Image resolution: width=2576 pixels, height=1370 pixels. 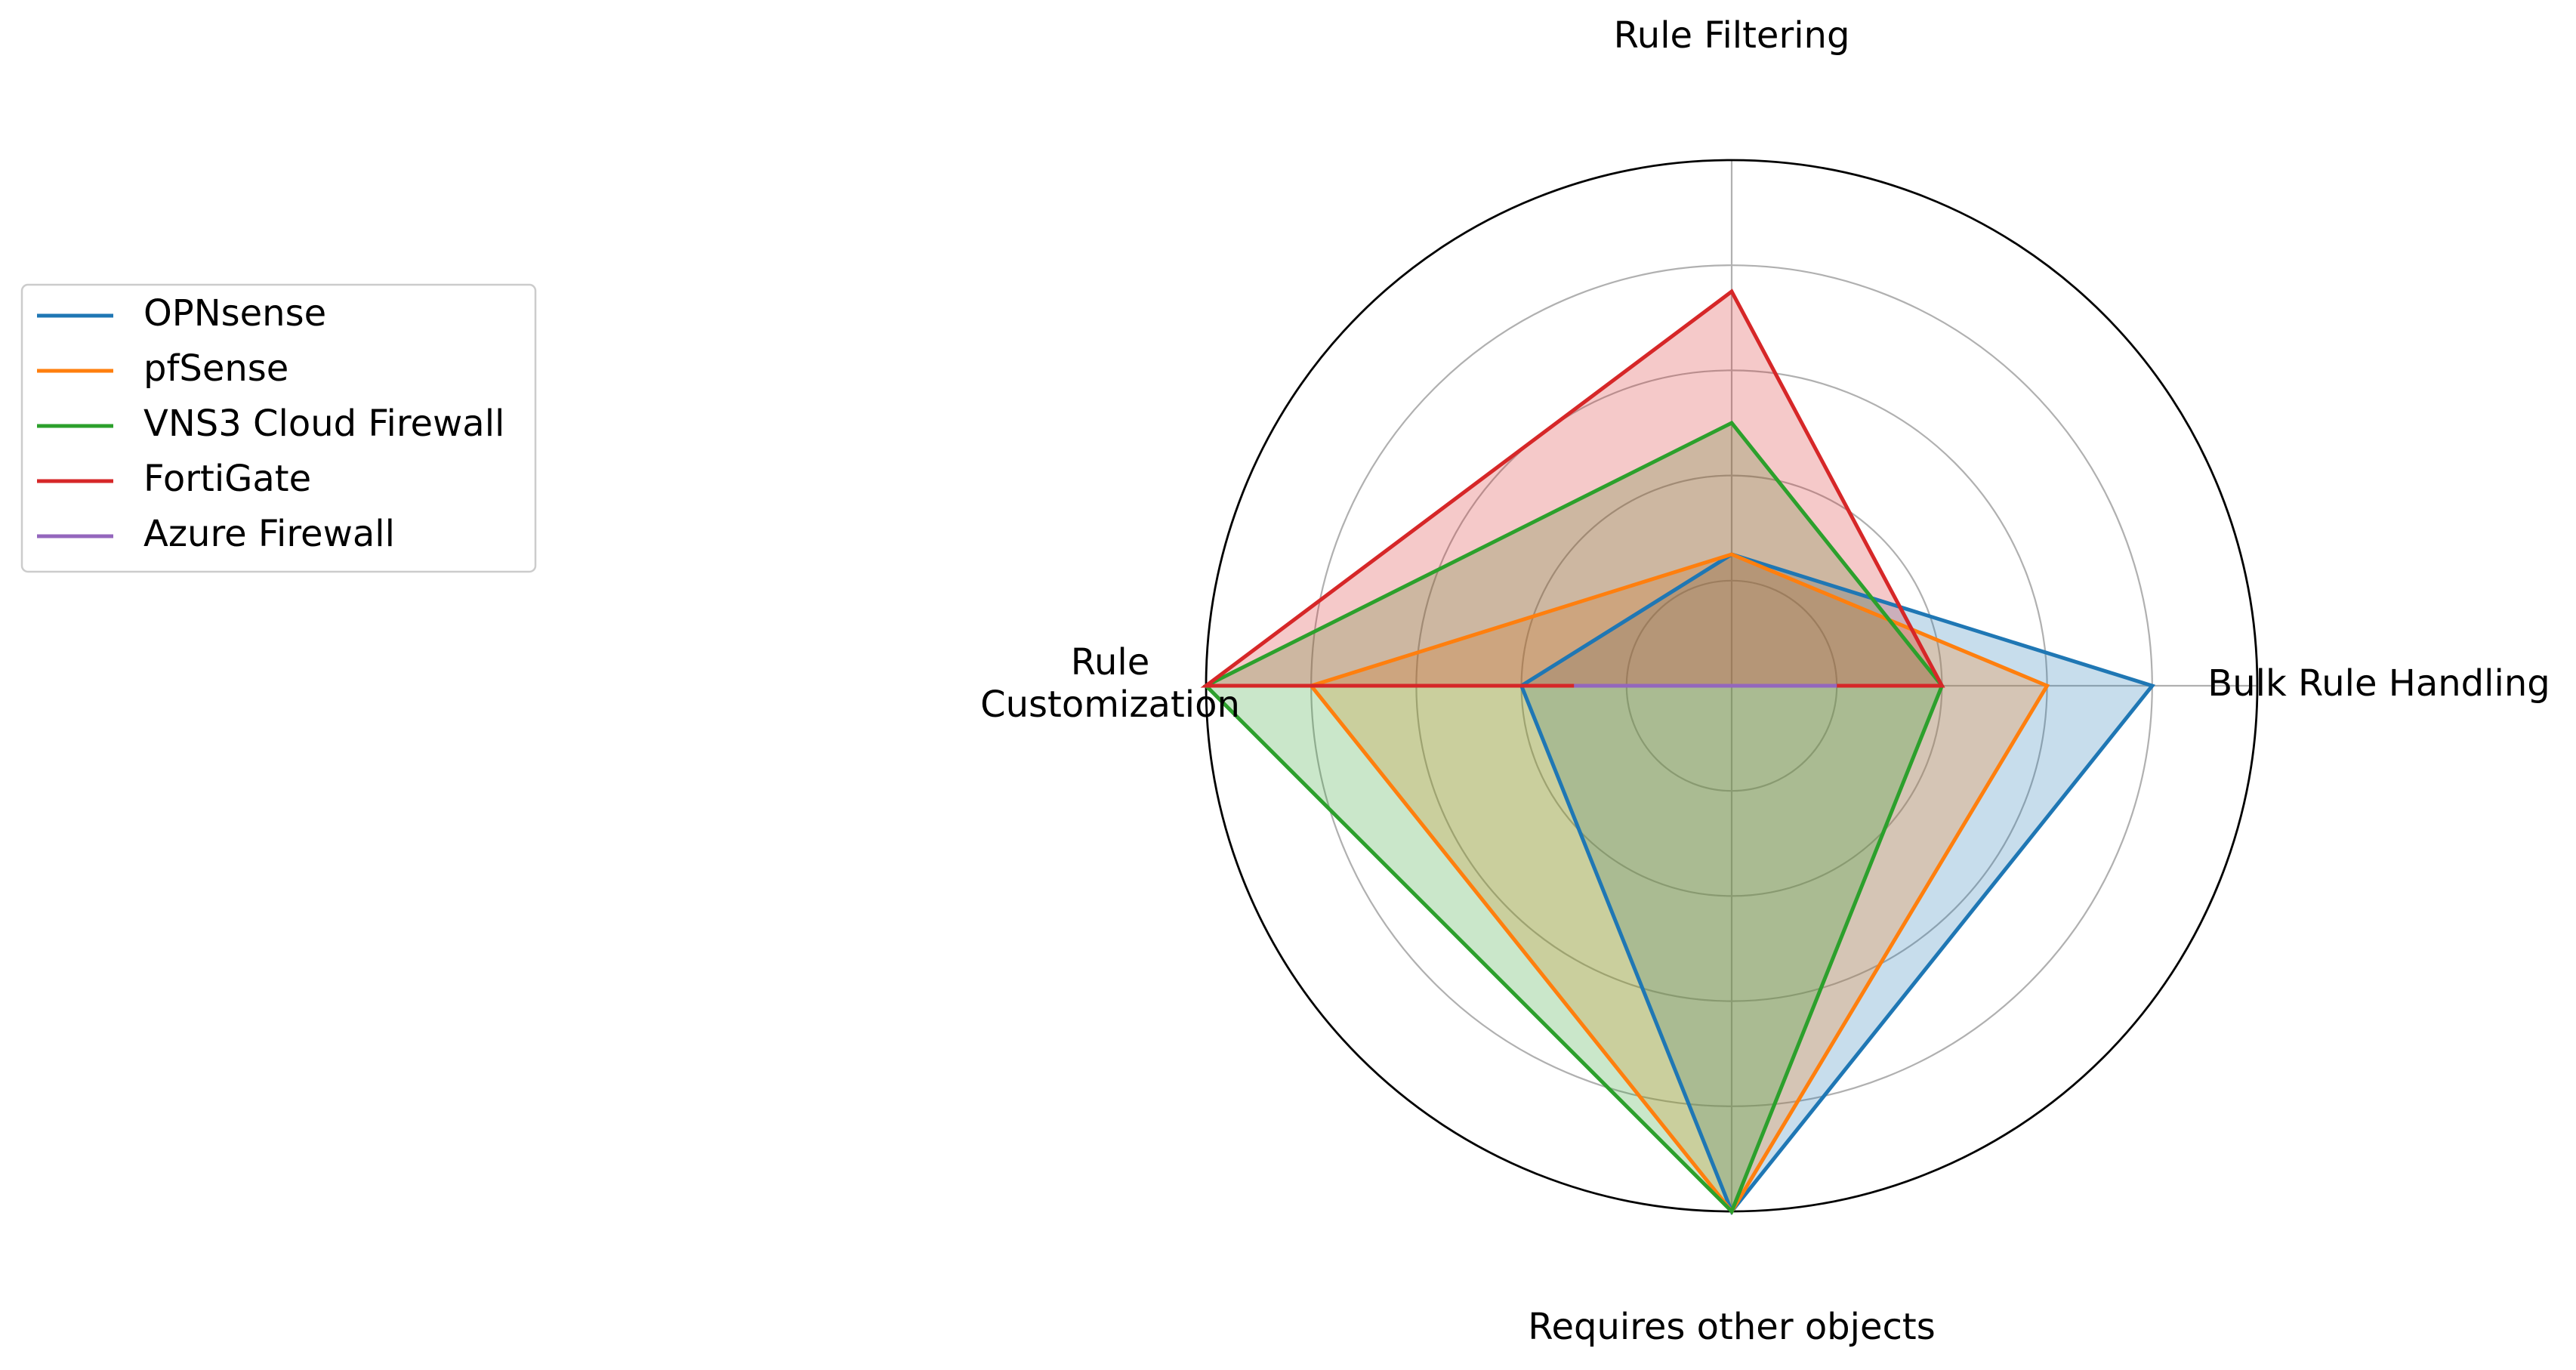 I want to click on legend-label-3: FortiGate, so click(x=227, y=479).